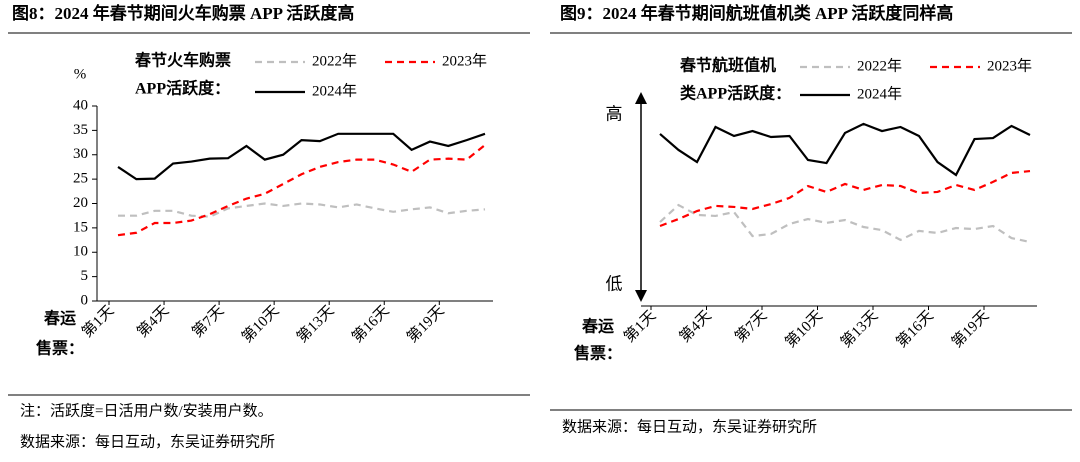 The height and width of the screenshot is (462, 1080). Describe the element at coordinates (80, 227) in the screenshot. I see `y-tick-label: 15` at that location.